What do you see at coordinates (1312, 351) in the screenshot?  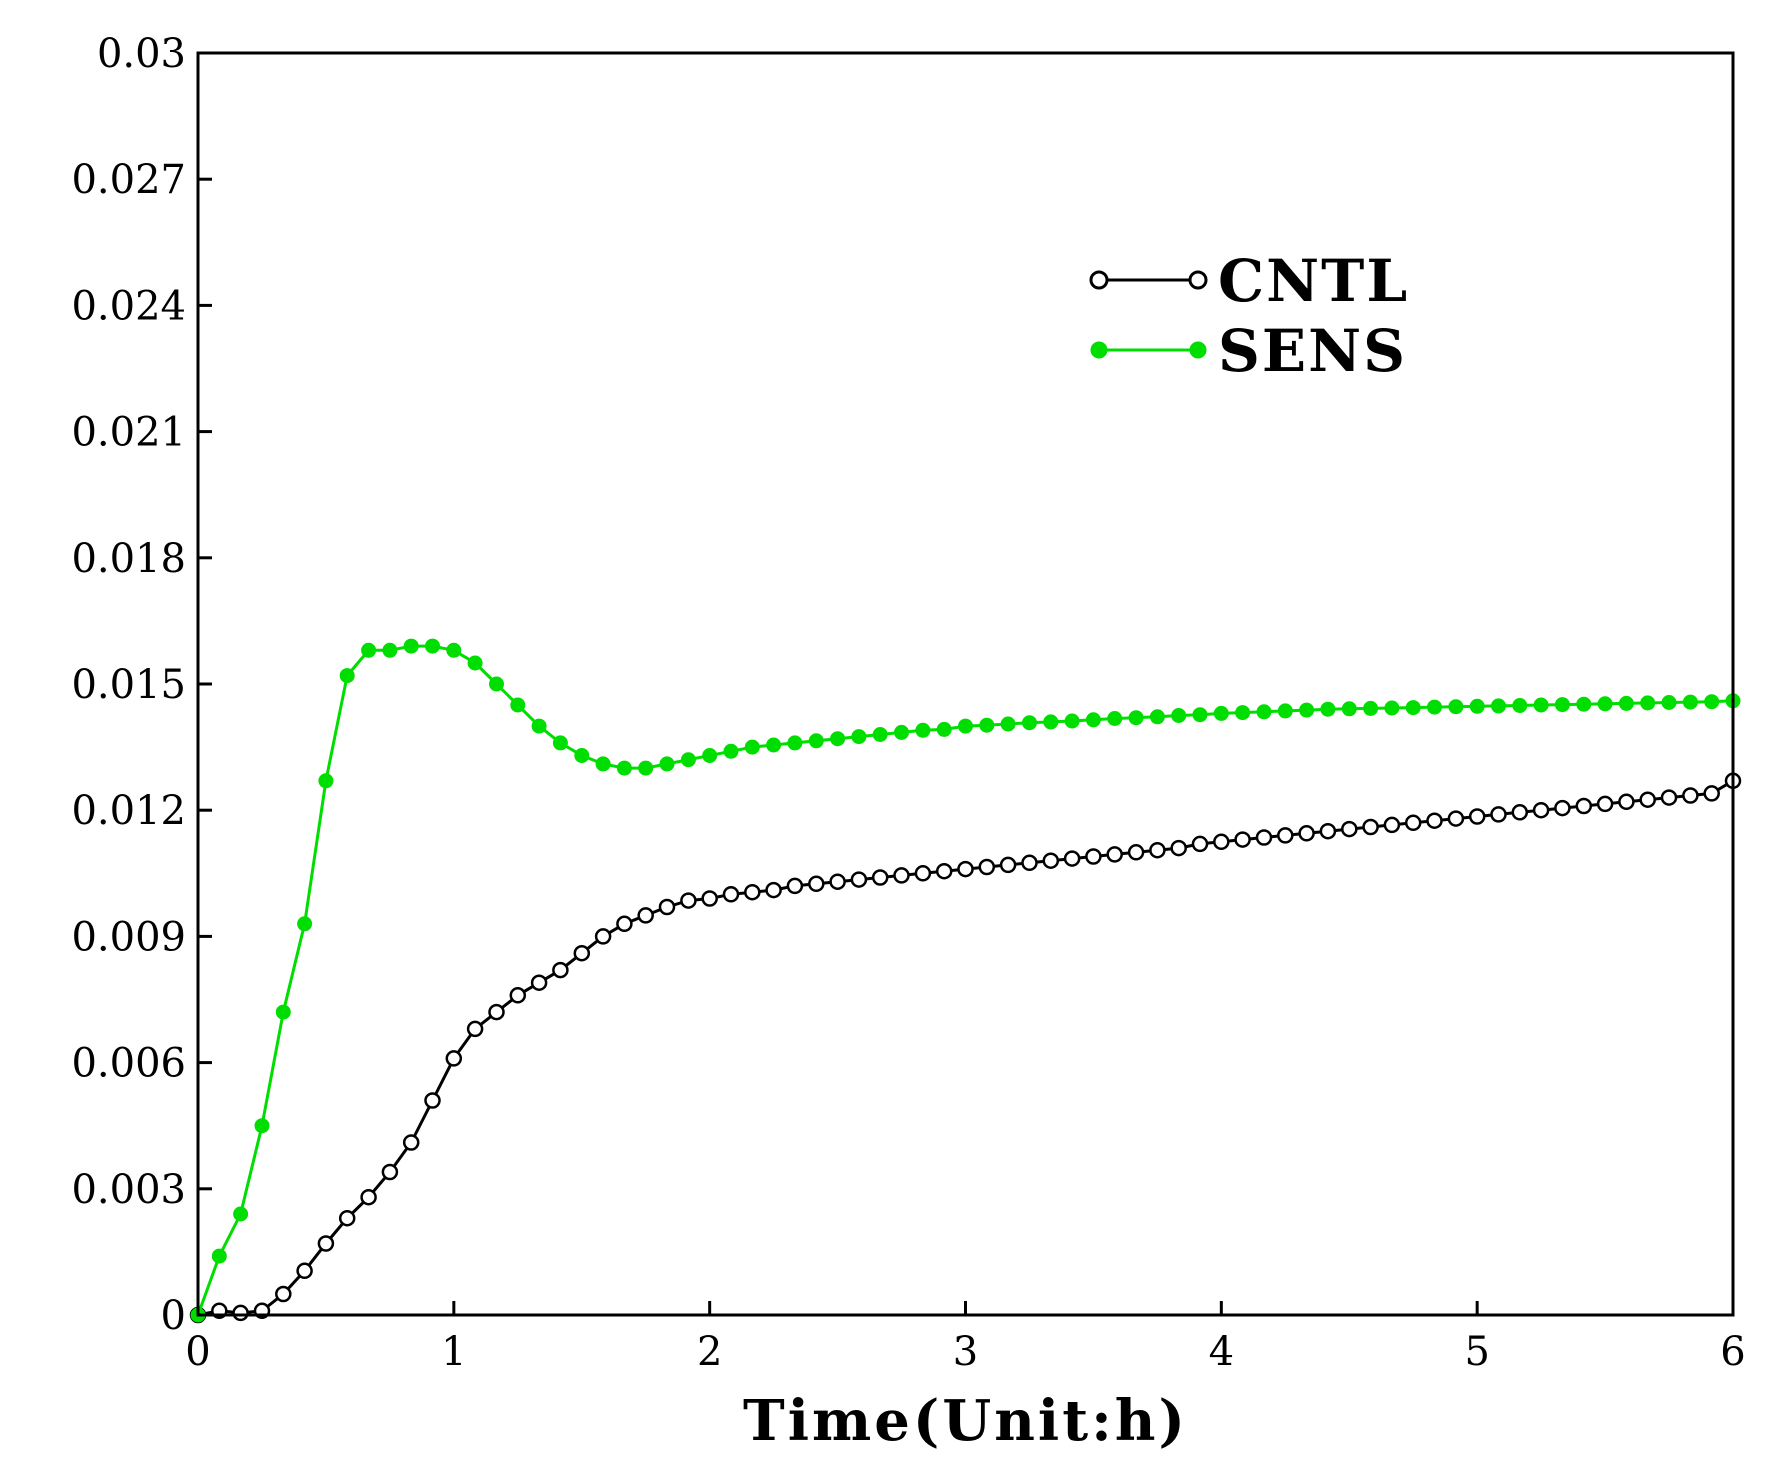 I see `legend-label-sens: SENS` at bounding box center [1312, 351].